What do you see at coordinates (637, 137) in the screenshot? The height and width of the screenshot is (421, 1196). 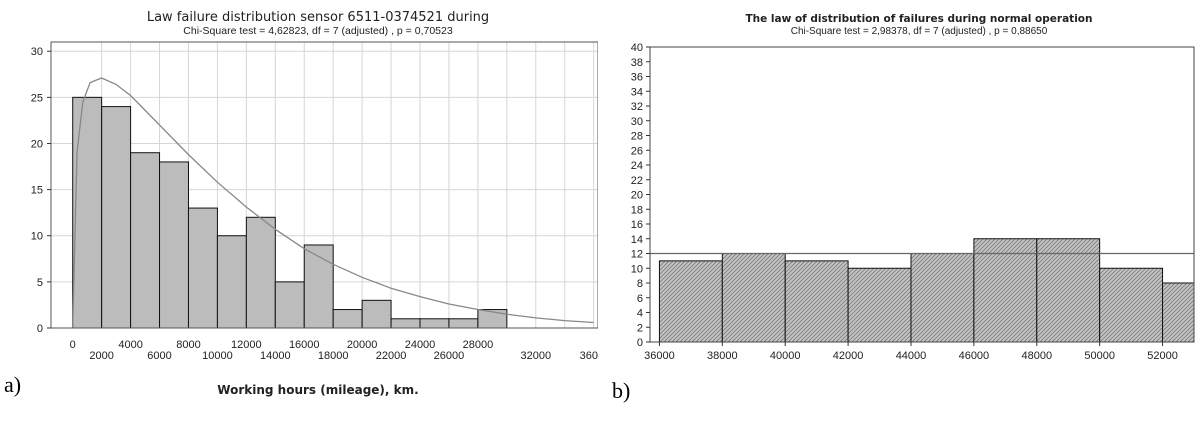 I see `chart-b-ytick-label: 28` at bounding box center [637, 137].